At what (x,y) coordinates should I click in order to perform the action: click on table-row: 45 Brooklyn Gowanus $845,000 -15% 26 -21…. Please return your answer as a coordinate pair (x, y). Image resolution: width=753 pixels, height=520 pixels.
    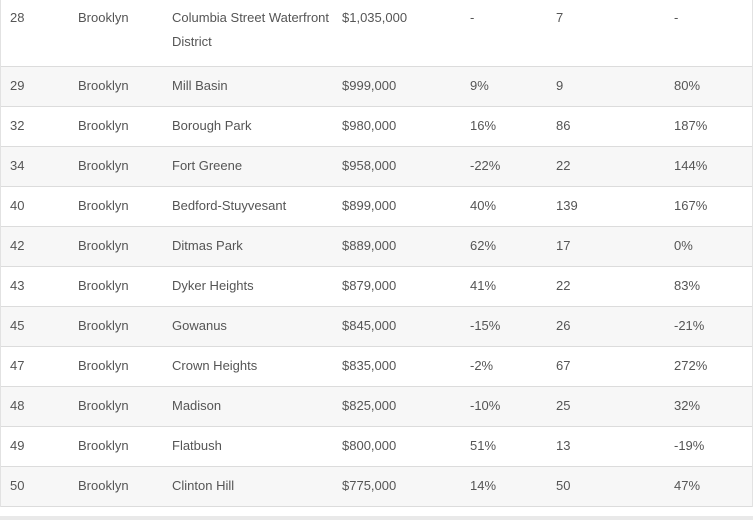
    Looking at the image, I should click on (376, 327).